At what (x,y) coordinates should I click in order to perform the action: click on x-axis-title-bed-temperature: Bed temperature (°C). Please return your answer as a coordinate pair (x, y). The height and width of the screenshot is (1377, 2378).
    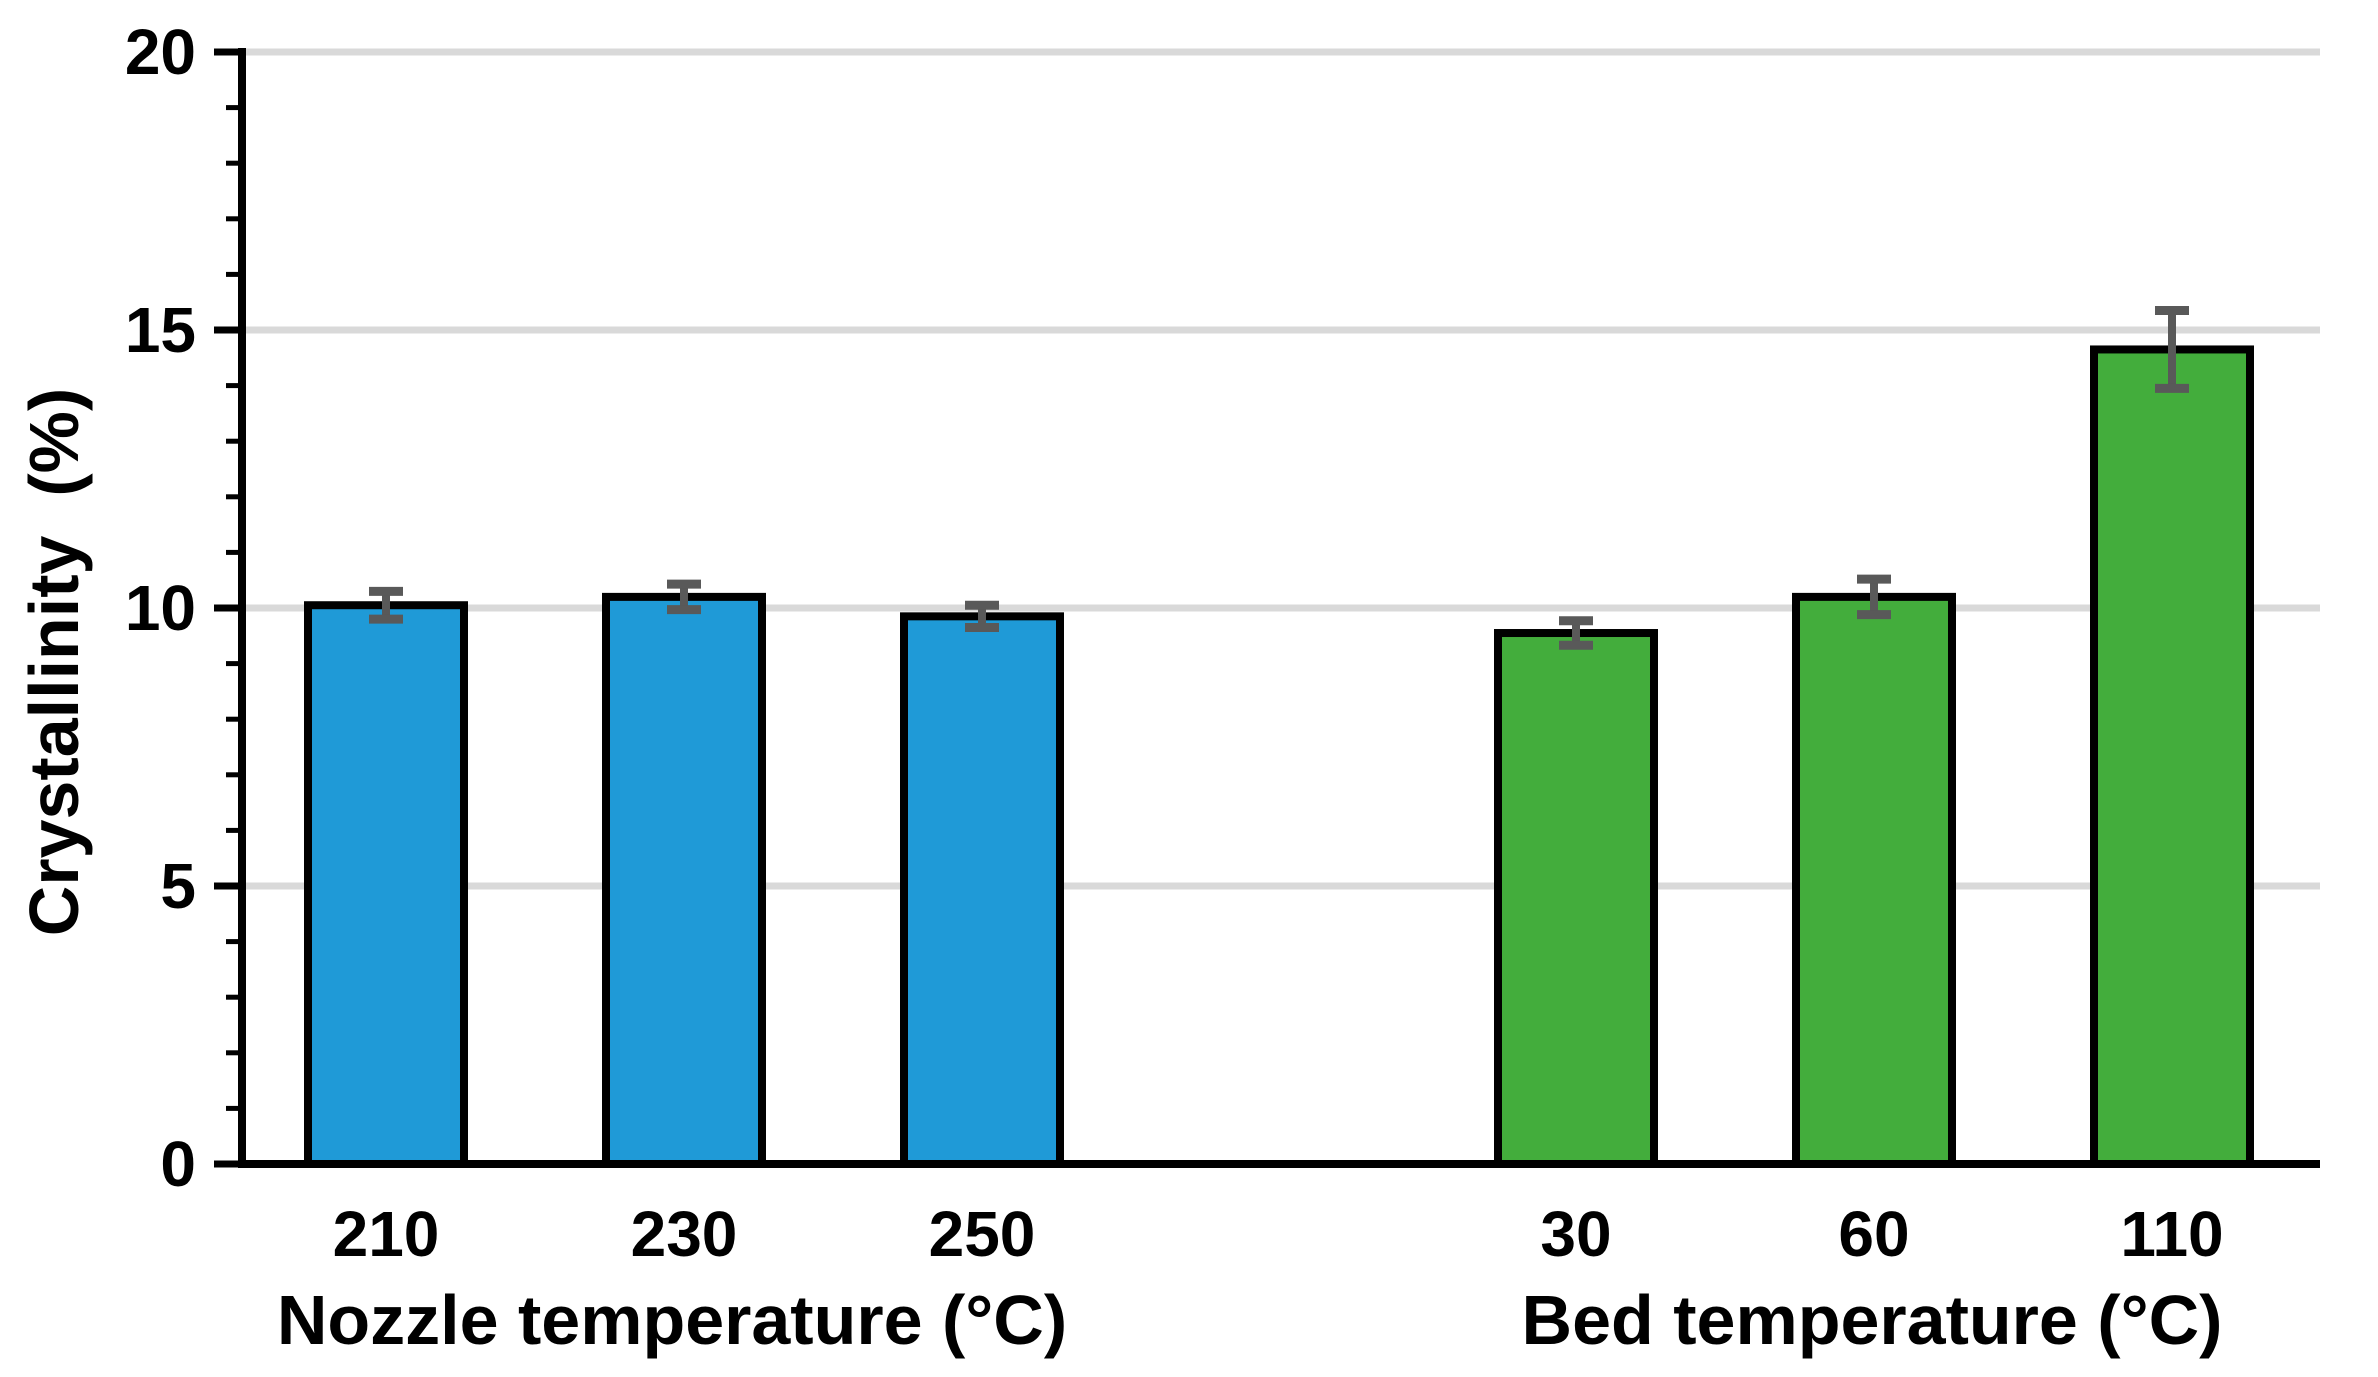
    Looking at the image, I should click on (1872, 1320).